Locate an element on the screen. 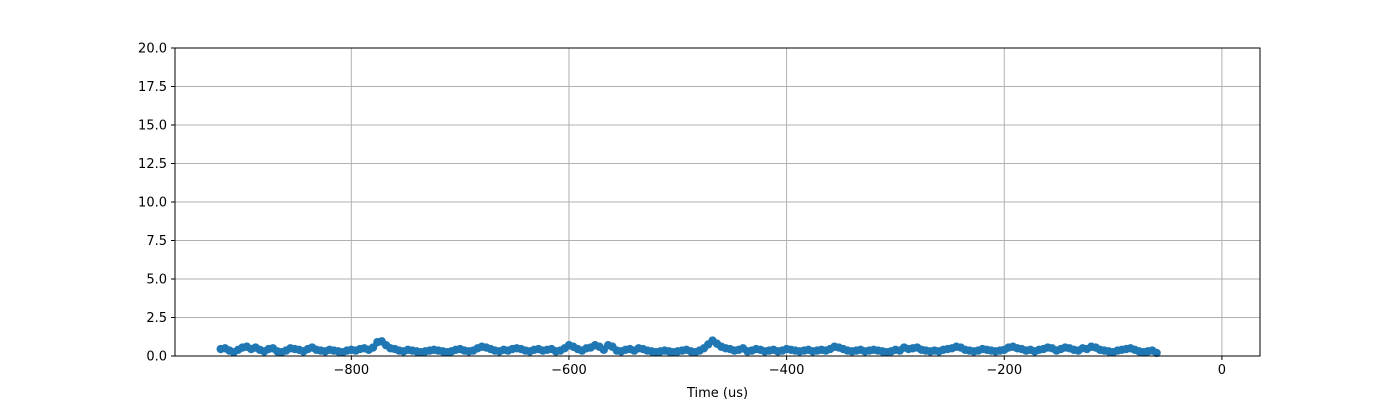 This screenshot has width=1400, height=405. x-tick-label: −800 is located at coordinates (351, 370).